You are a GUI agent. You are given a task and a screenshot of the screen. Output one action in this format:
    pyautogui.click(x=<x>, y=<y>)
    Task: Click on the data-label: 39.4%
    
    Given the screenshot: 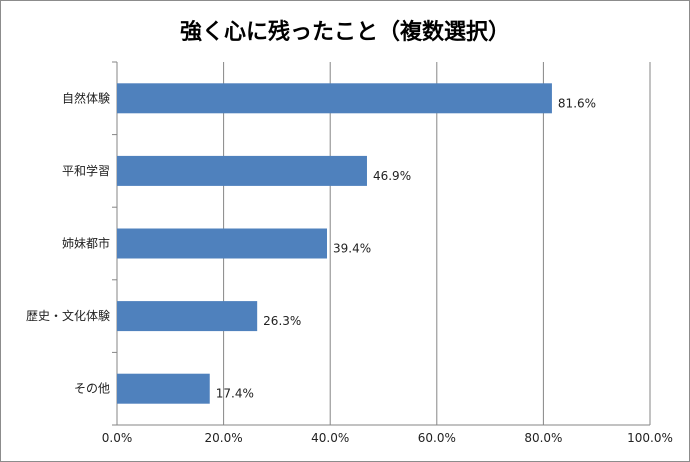 What is the action you would take?
    pyautogui.click(x=352, y=249)
    